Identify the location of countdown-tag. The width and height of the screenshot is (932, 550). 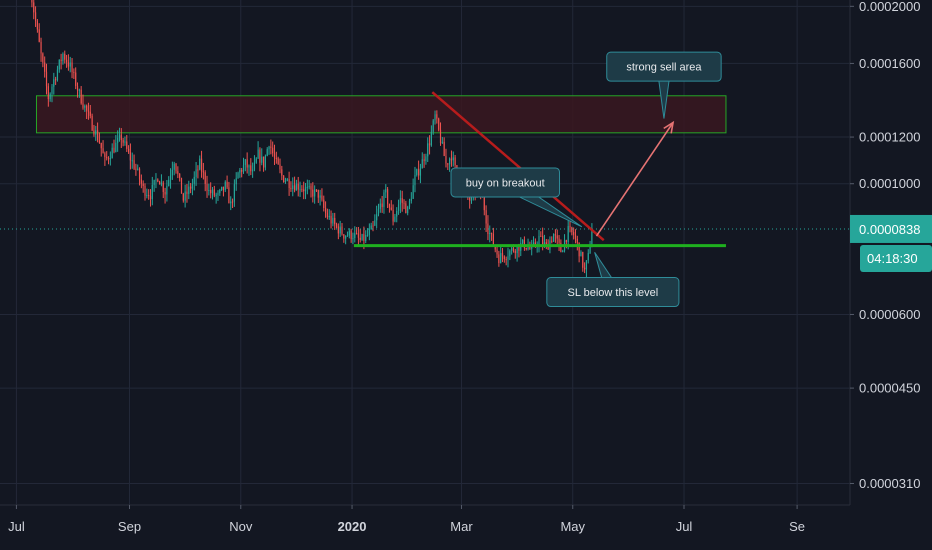
(896, 258).